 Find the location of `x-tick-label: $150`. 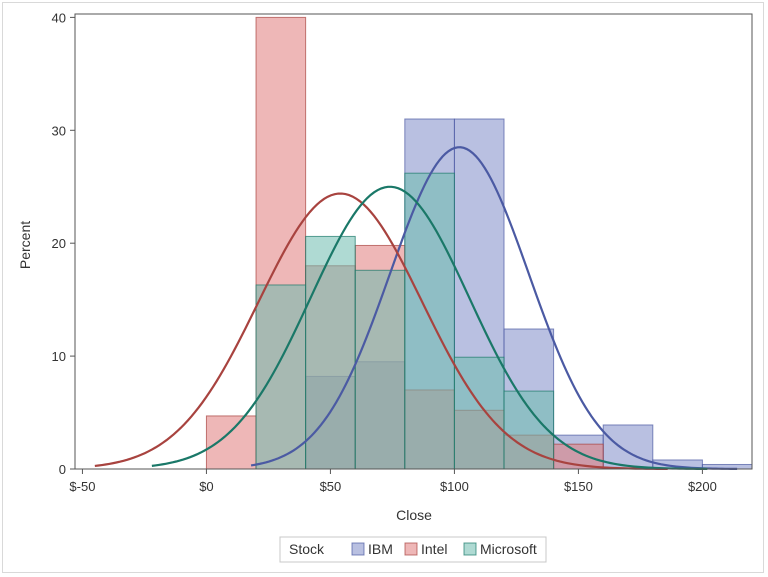

x-tick-label: $150 is located at coordinates (578, 486).